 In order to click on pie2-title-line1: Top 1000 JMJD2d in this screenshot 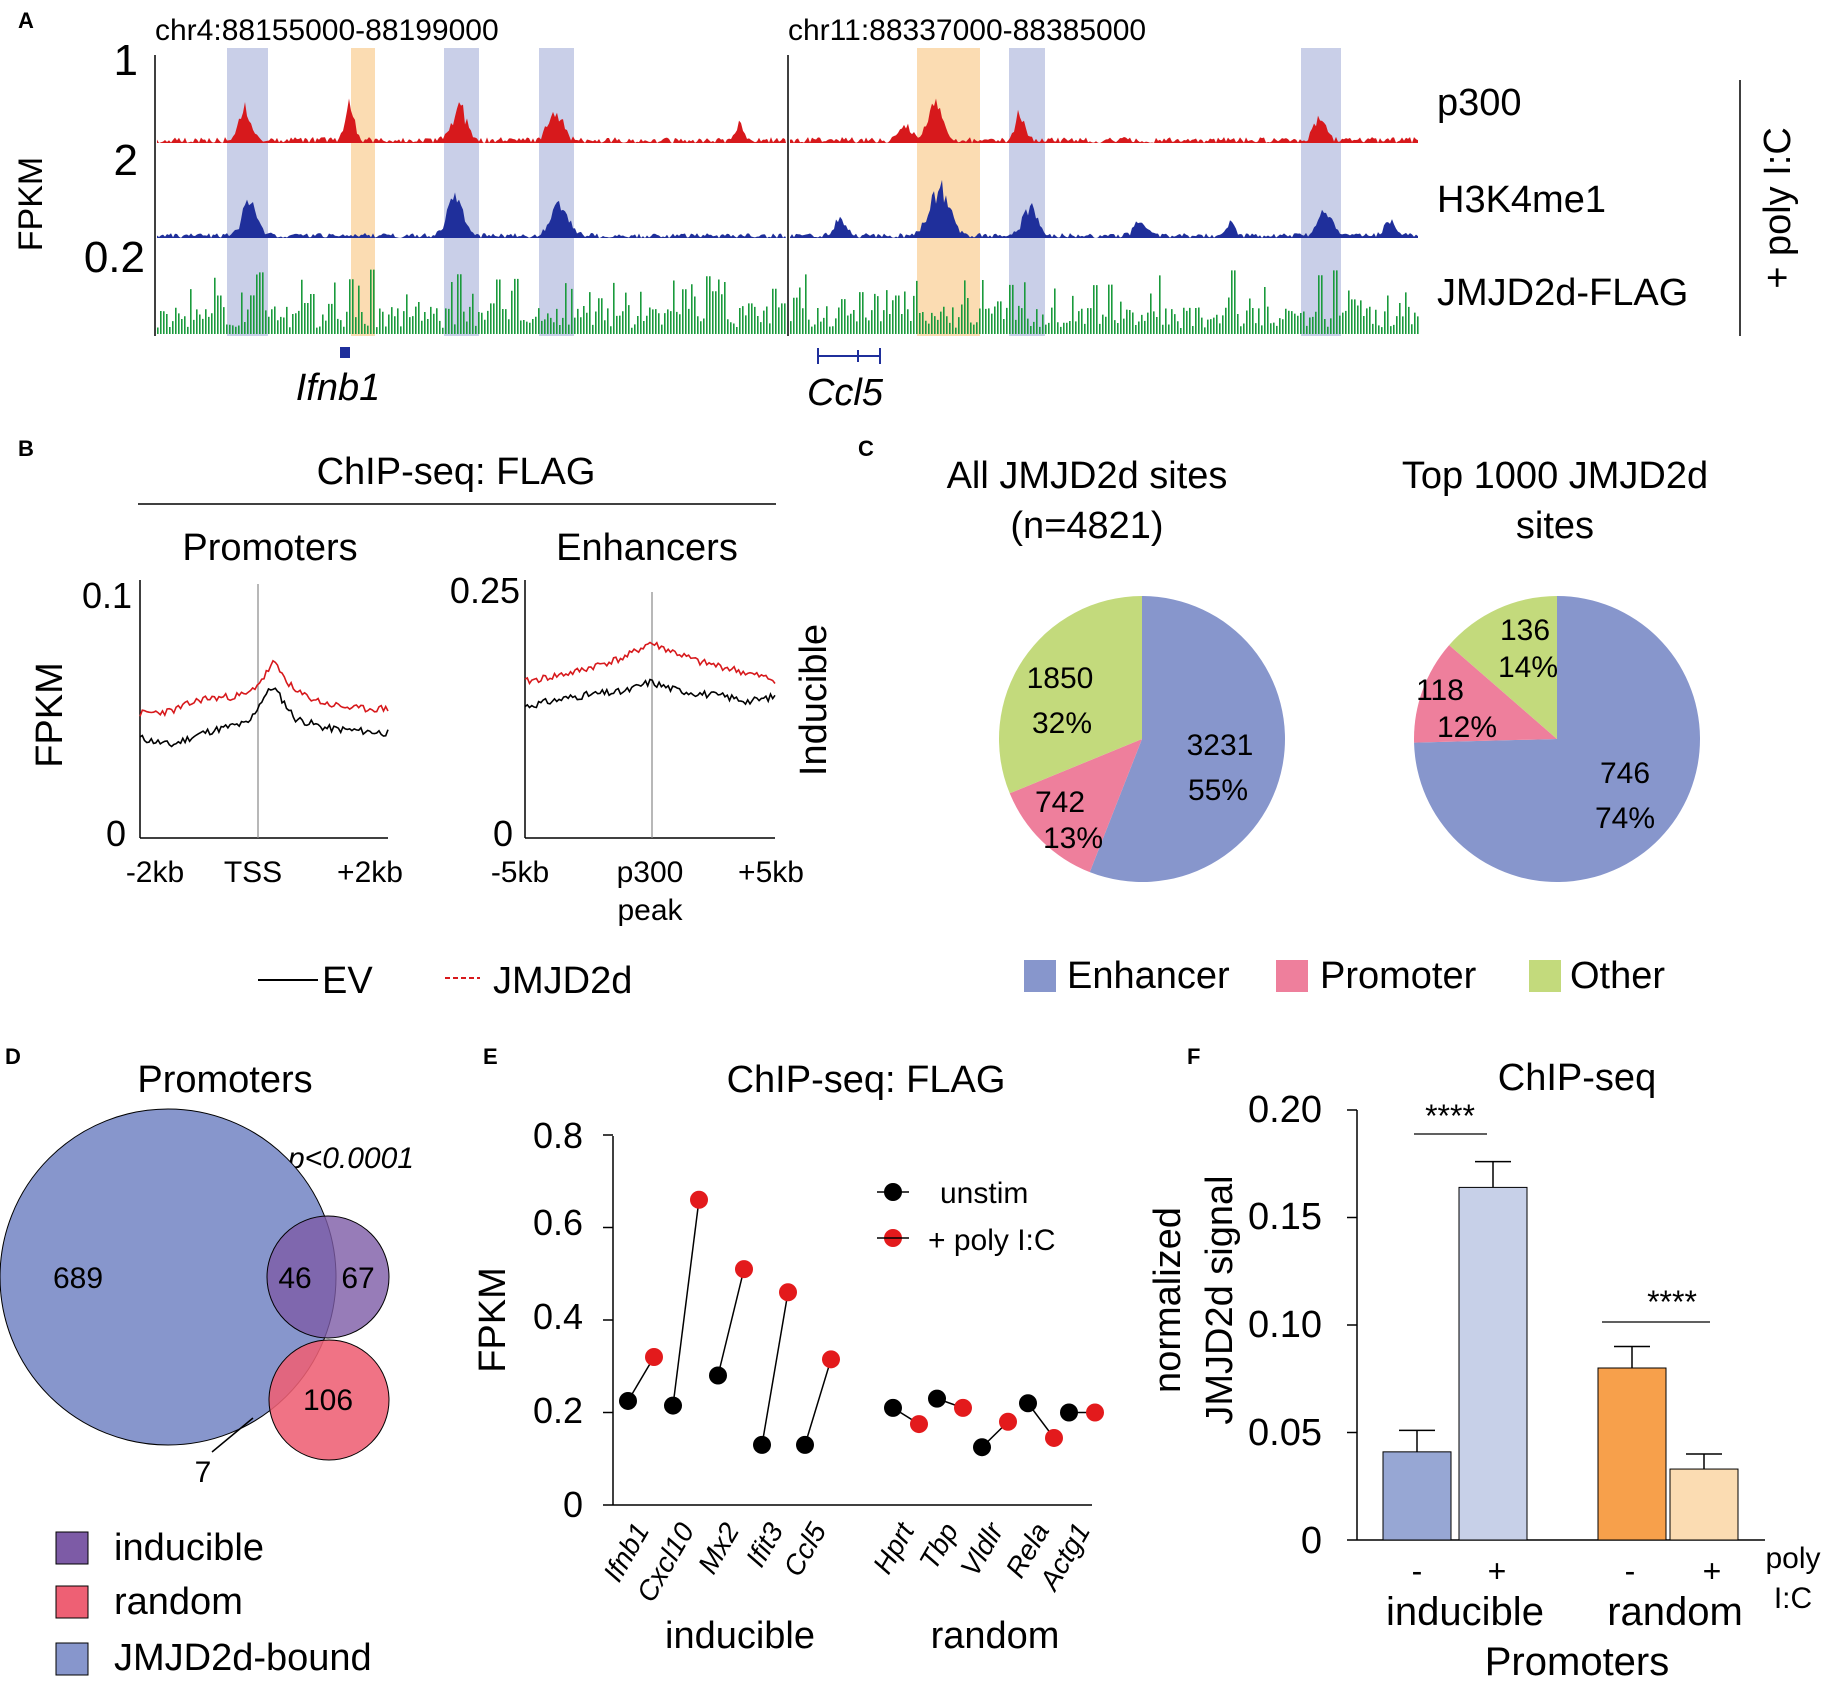, I will do `click(1555, 476)`.